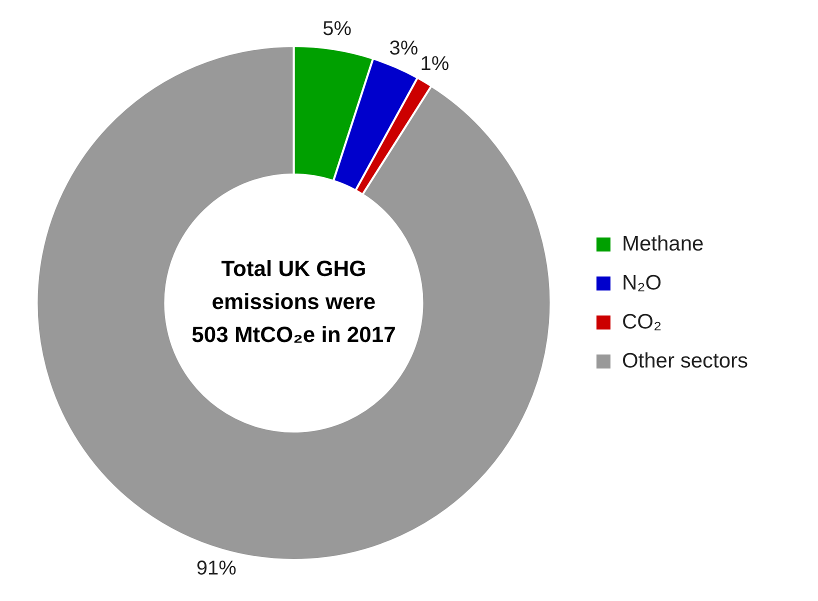 The width and height of the screenshot is (818, 601). What do you see at coordinates (642, 322) in the screenshot?
I see `legend-label: CO₂` at bounding box center [642, 322].